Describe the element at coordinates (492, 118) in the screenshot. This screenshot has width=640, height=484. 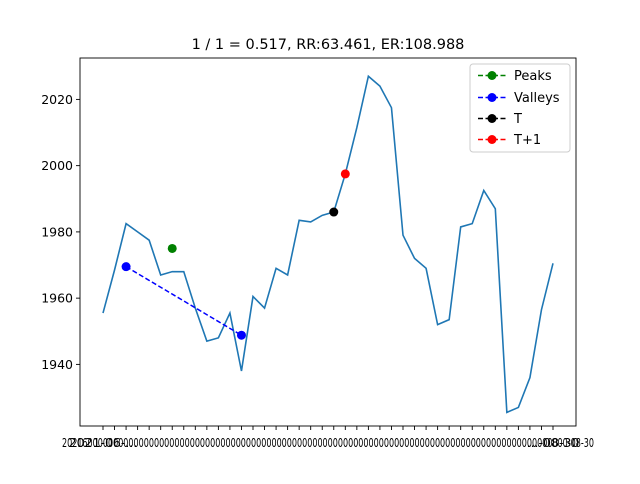
I see `legend-t-marker` at that location.